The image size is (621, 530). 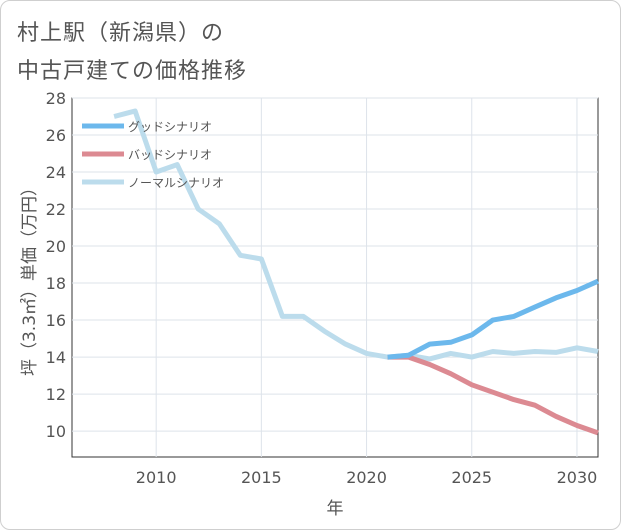 I want to click on chart-title: 村上駅（新潟県）の 中古戸建ての価格推移, so click(x=132, y=53).